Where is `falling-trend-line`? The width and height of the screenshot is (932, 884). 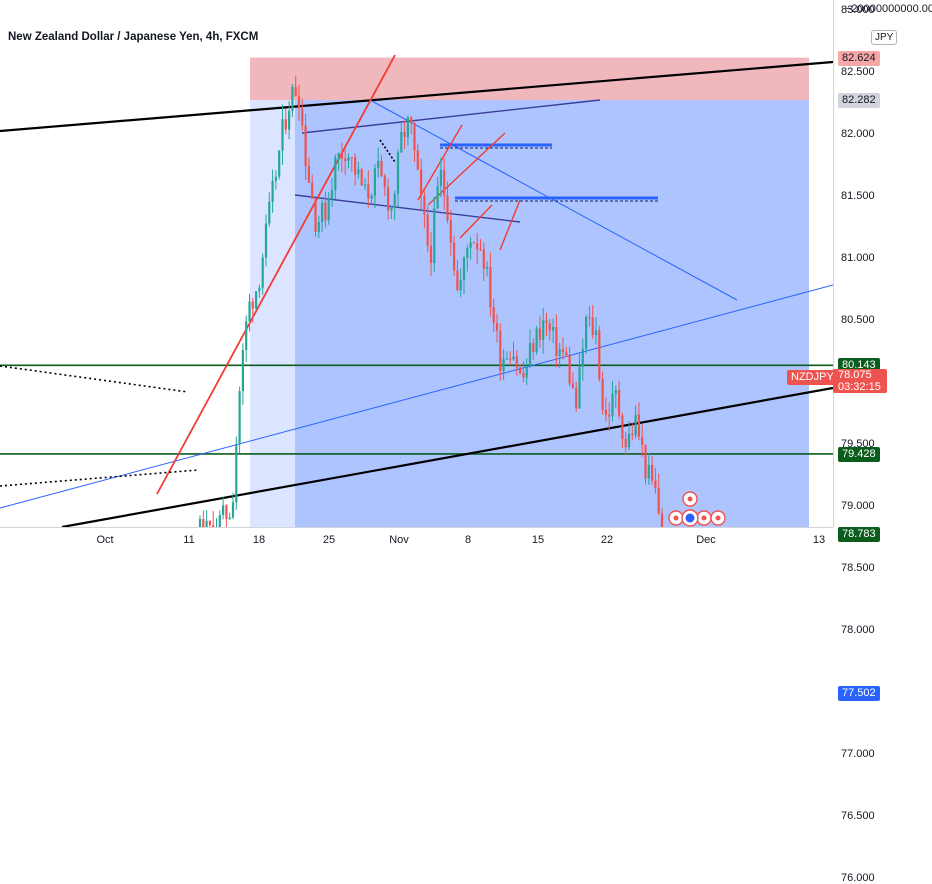 falling-trend-line is located at coordinates (553, 200).